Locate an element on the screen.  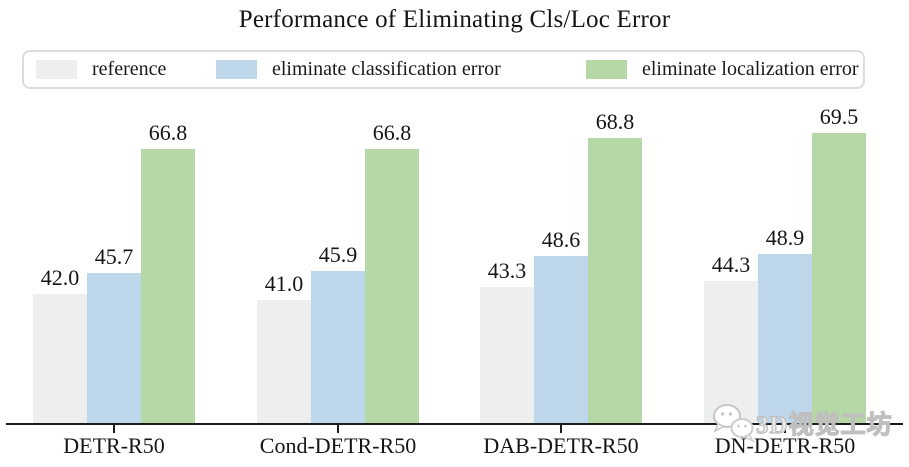
legend-label: eliminate classification error is located at coordinates (386, 69).